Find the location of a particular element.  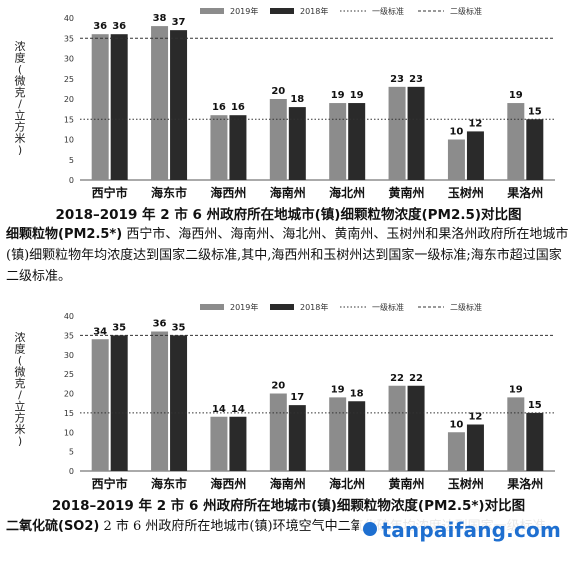

y-tick-label-6: 30 is located at coordinates (69, 355).